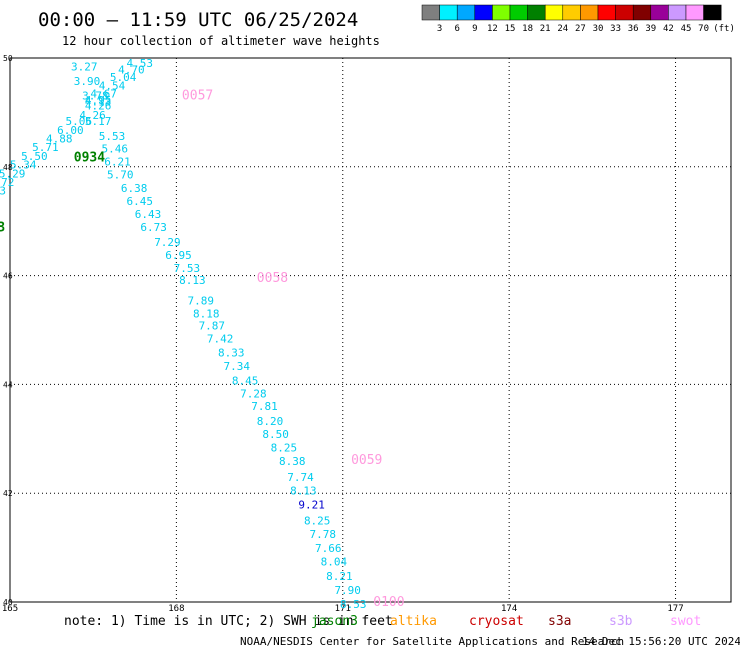 The height and width of the screenshot is (650, 740). I want to click on mission-altika: altika, so click(413, 621).